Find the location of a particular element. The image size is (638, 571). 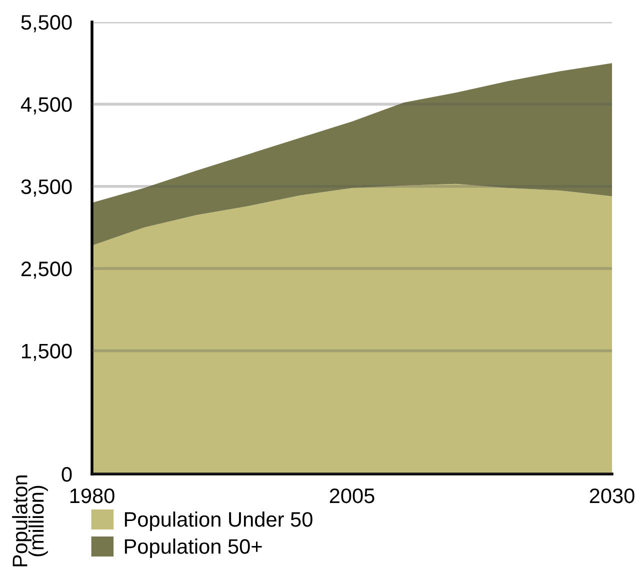

y-tick-label: 0 is located at coordinates (67, 474).